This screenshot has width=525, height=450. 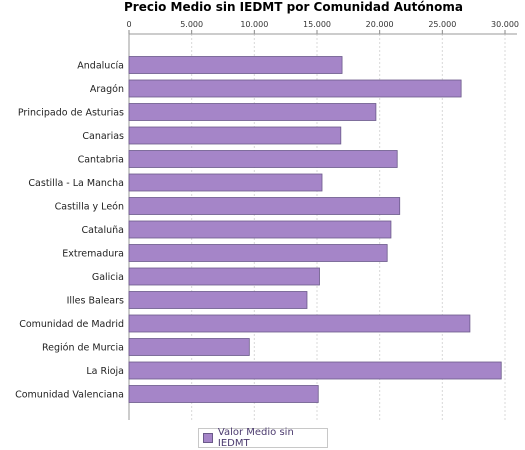 I want to click on category-label: Canarias, so click(x=103, y=136).